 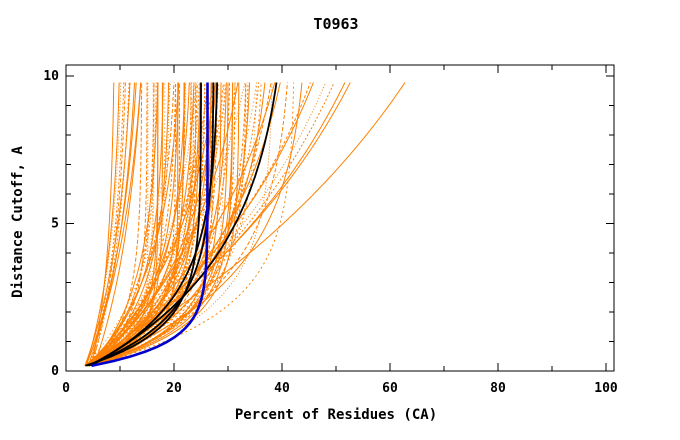 I want to click on y-tick-label: 10, so click(x=51, y=76).